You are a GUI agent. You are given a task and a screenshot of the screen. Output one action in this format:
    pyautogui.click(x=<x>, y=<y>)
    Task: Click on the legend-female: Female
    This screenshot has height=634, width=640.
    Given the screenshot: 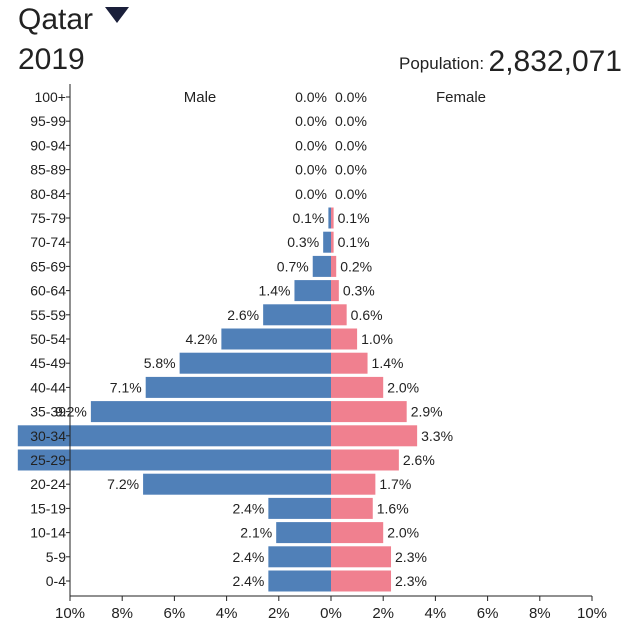 What is the action you would take?
    pyautogui.click(x=461, y=97)
    